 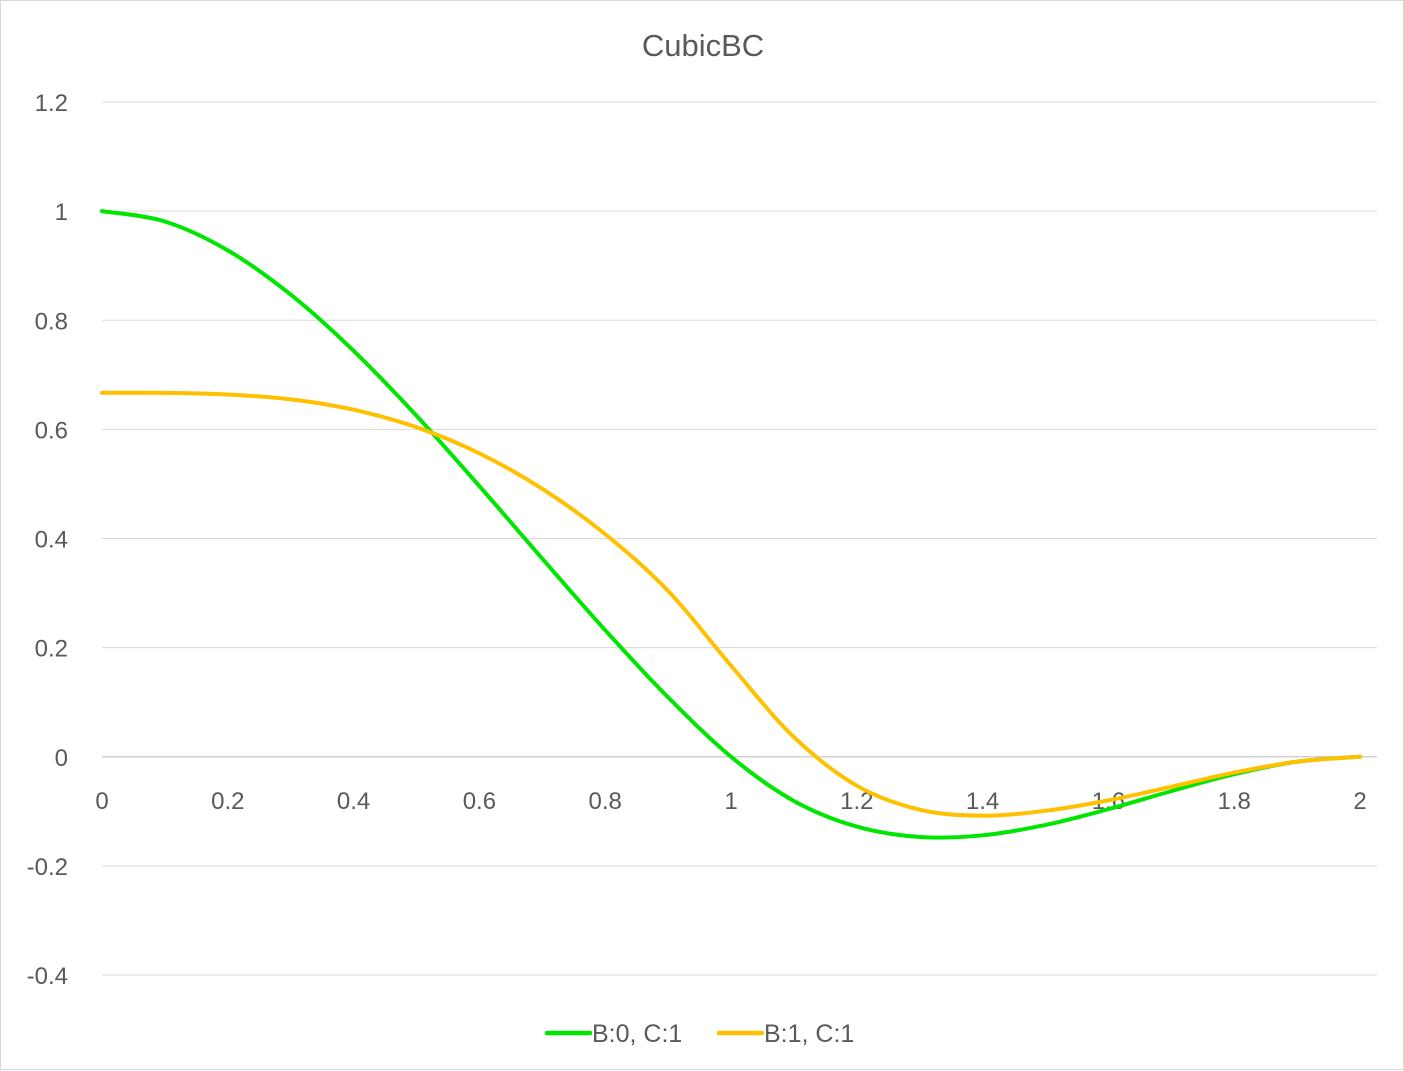 What do you see at coordinates (1359, 801) in the screenshot?
I see `x-tick-label: 2` at bounding box center [1359, 801].